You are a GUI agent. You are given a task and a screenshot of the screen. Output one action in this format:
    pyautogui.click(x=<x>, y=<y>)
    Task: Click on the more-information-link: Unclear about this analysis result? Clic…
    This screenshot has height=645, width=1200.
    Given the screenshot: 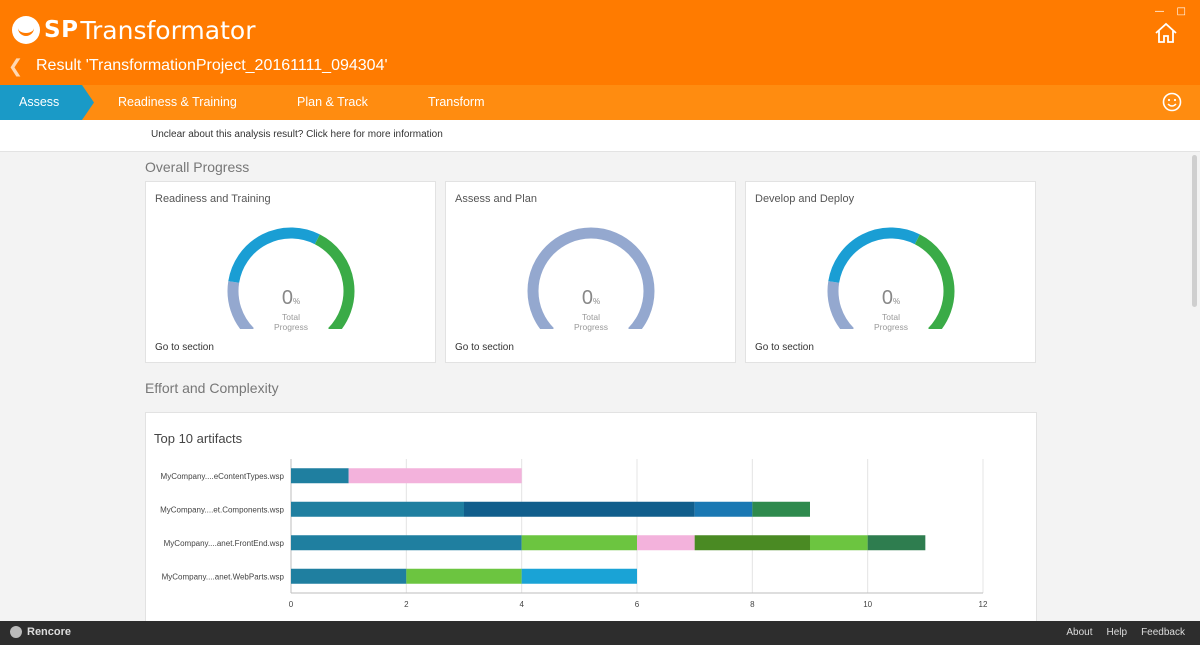 What is the action you would take?
    pyautogui.click(x=297, y=134)
    